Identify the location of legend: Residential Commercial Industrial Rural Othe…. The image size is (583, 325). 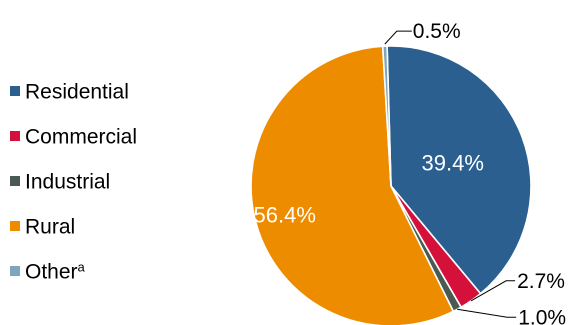
(73, 182).